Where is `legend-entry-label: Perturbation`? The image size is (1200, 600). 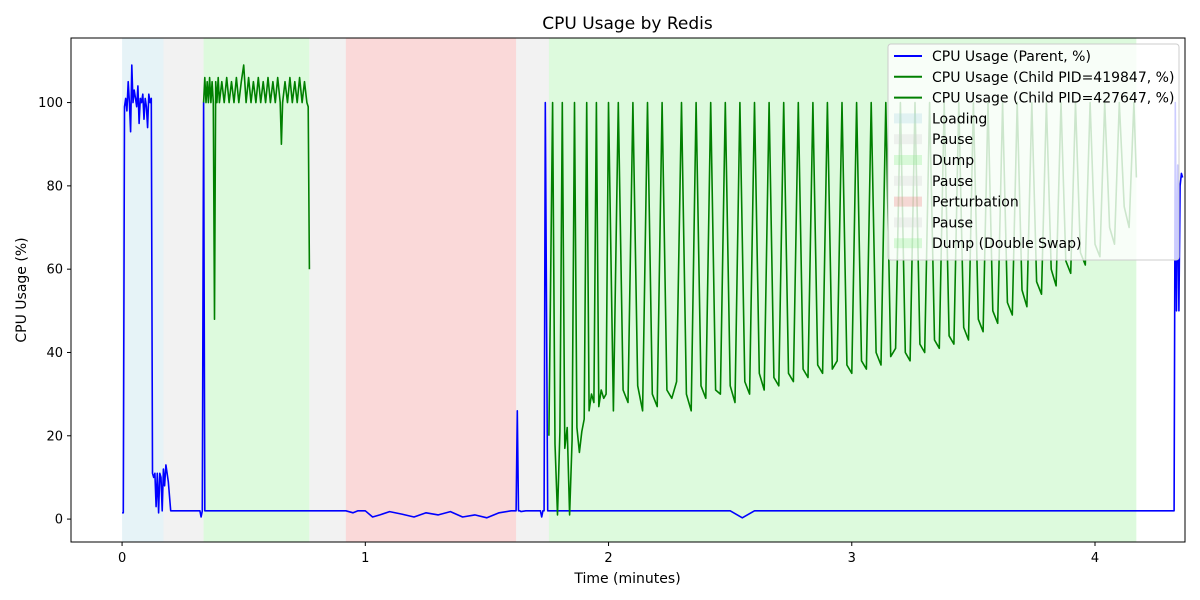
legend-entry-label: Perturbation is located at coordinates (975, 203).